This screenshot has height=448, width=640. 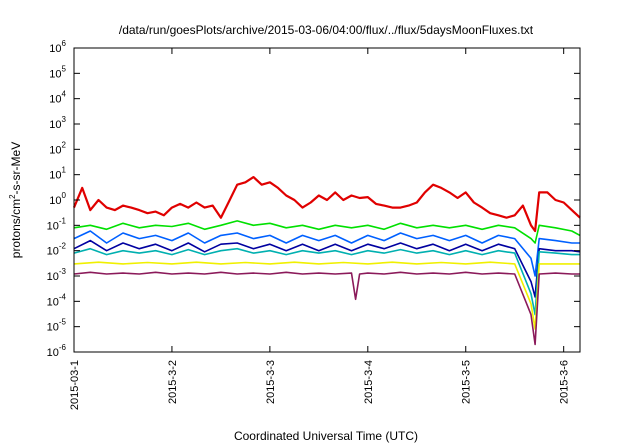 I want to click on y-tick-exponent: 6, so click(x=64, y=43).